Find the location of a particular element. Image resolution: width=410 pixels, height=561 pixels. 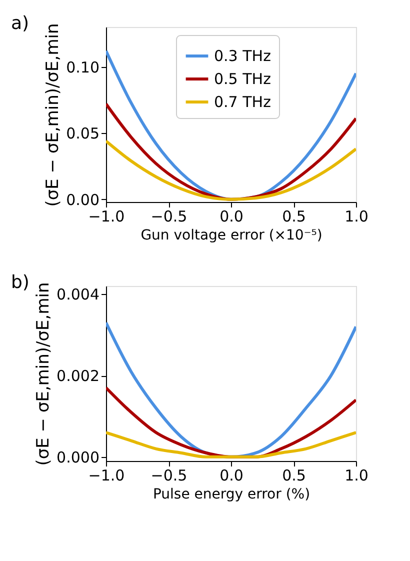

legend-label: 0.5 THz is located at coordinates (243, 79).